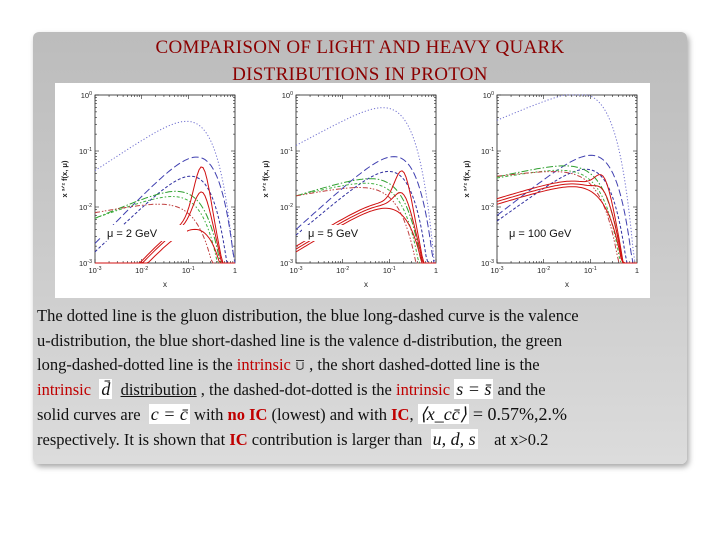 This screenshot has height=540, width=720. What do you see at coordinates (133, 439) in the screenshot?
I see `caption-text: respectively. It is shown that` at bounding box center [133, 439].